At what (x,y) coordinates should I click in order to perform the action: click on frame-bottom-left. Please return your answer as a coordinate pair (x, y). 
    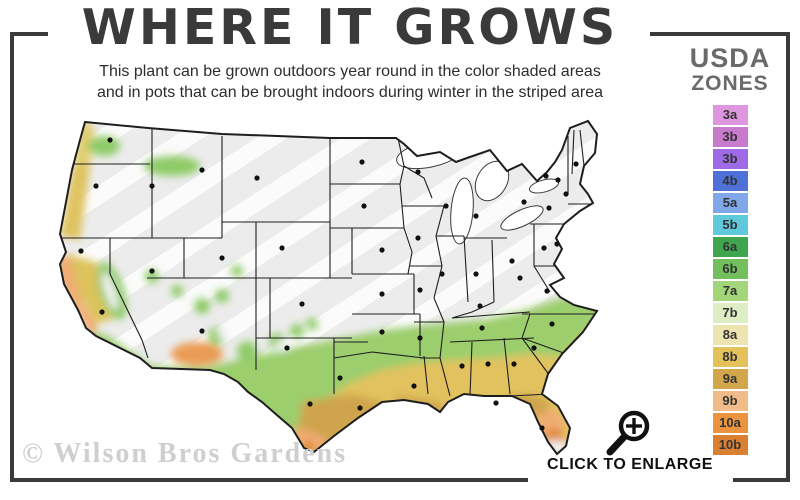
    Looking at the image, I should click on (269, 480).